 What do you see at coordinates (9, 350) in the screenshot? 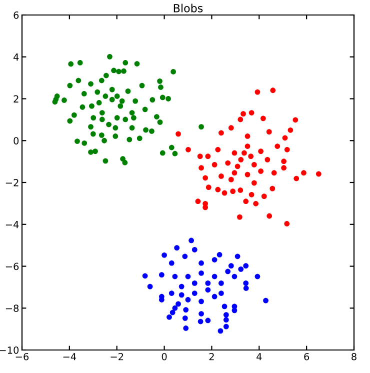
I see `y-tick-label: −10` at bounding box center [9, 350].